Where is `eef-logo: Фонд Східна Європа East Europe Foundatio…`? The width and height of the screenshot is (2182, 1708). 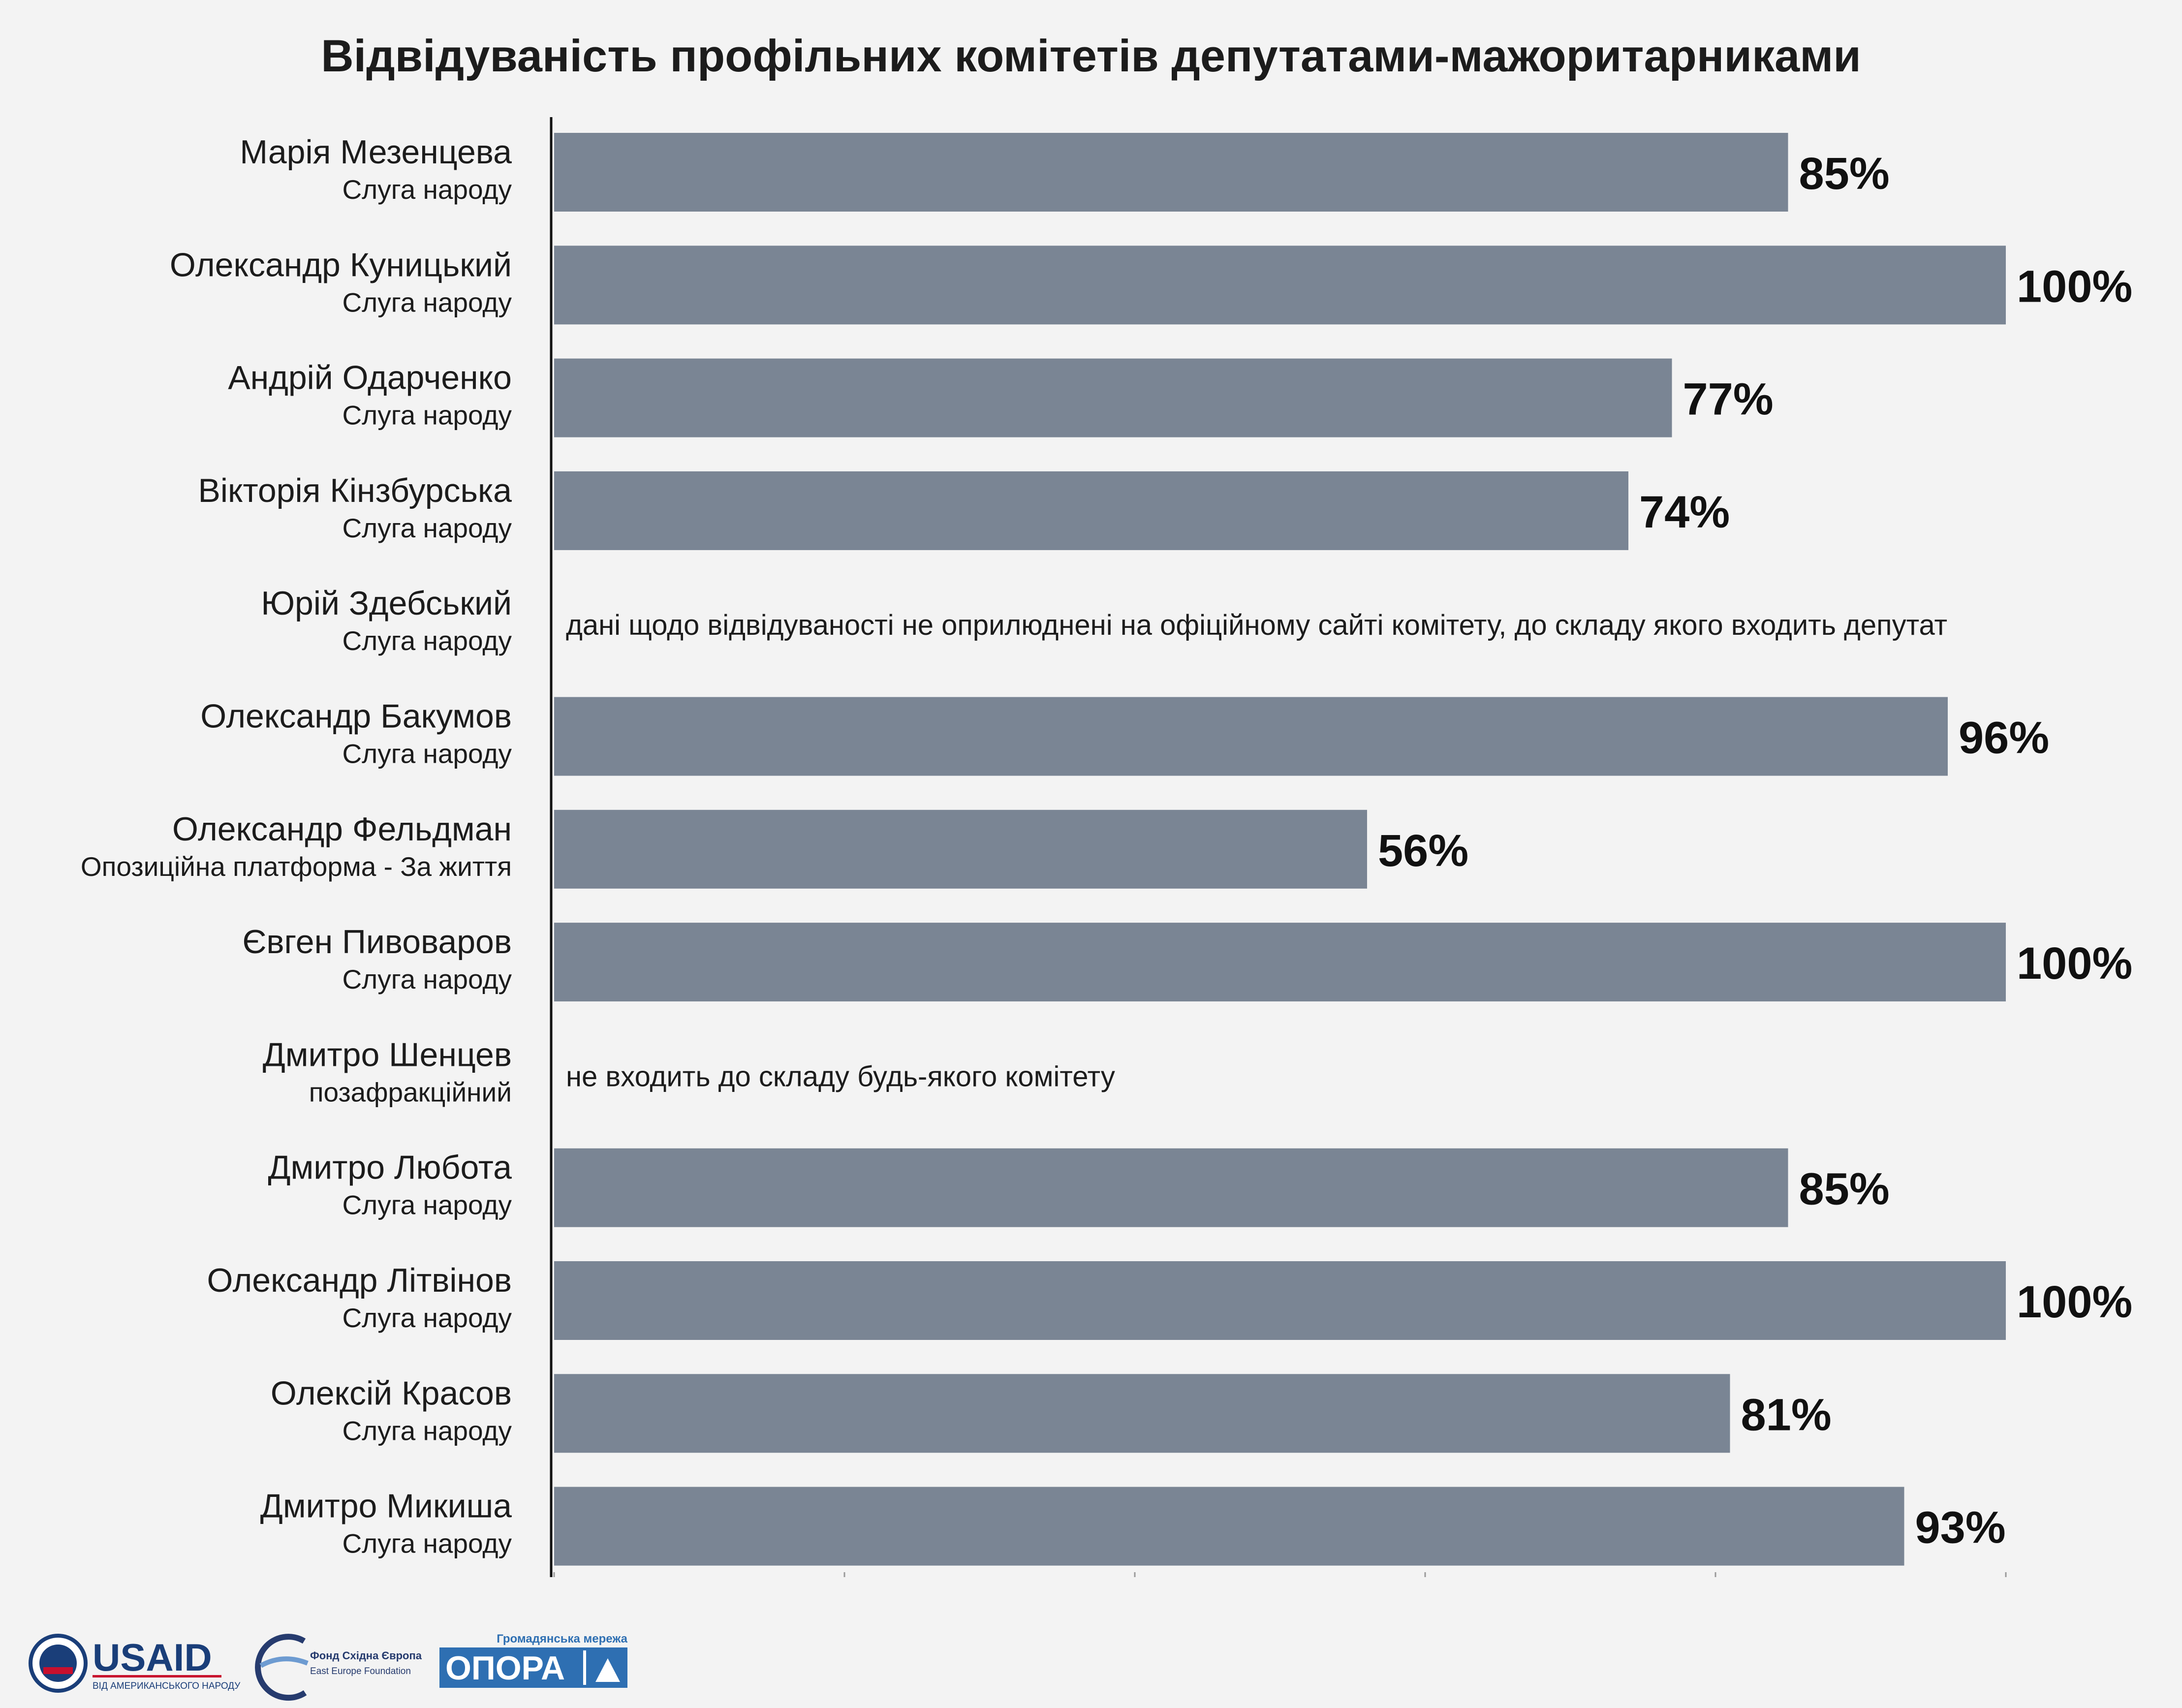 eef-logo: Фонд Східна Європа East Europe Foundatio… is located at coordinates (338, 1667).